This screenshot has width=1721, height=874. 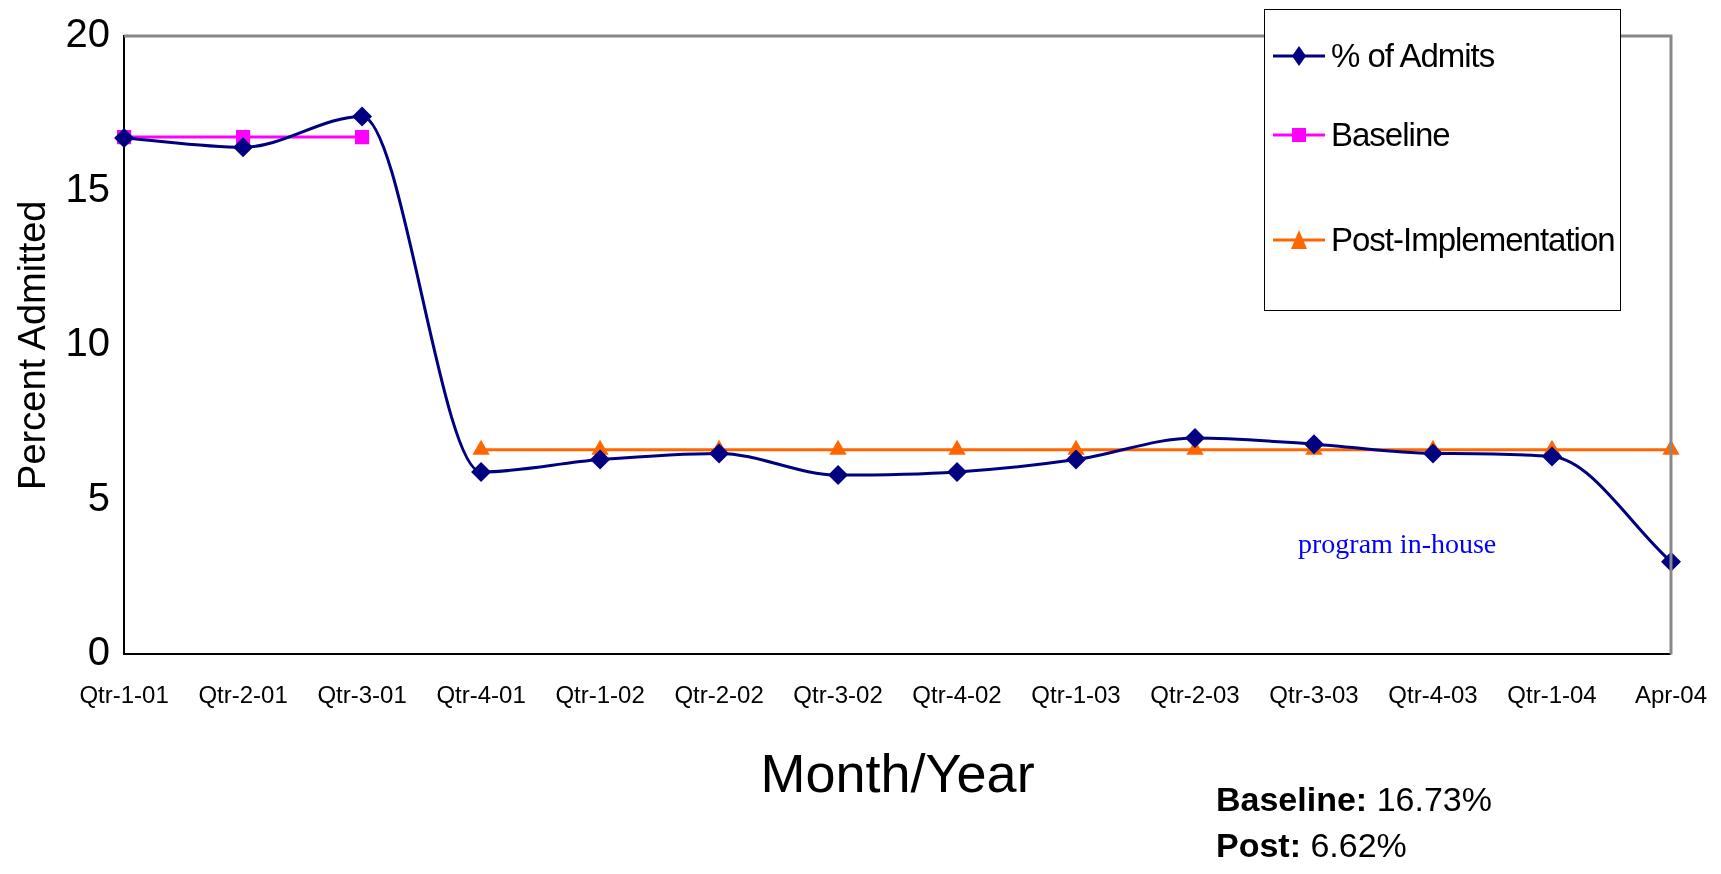 I want to click on x-tick-label: Qtr-4-03, so click(x=1433, y=695).